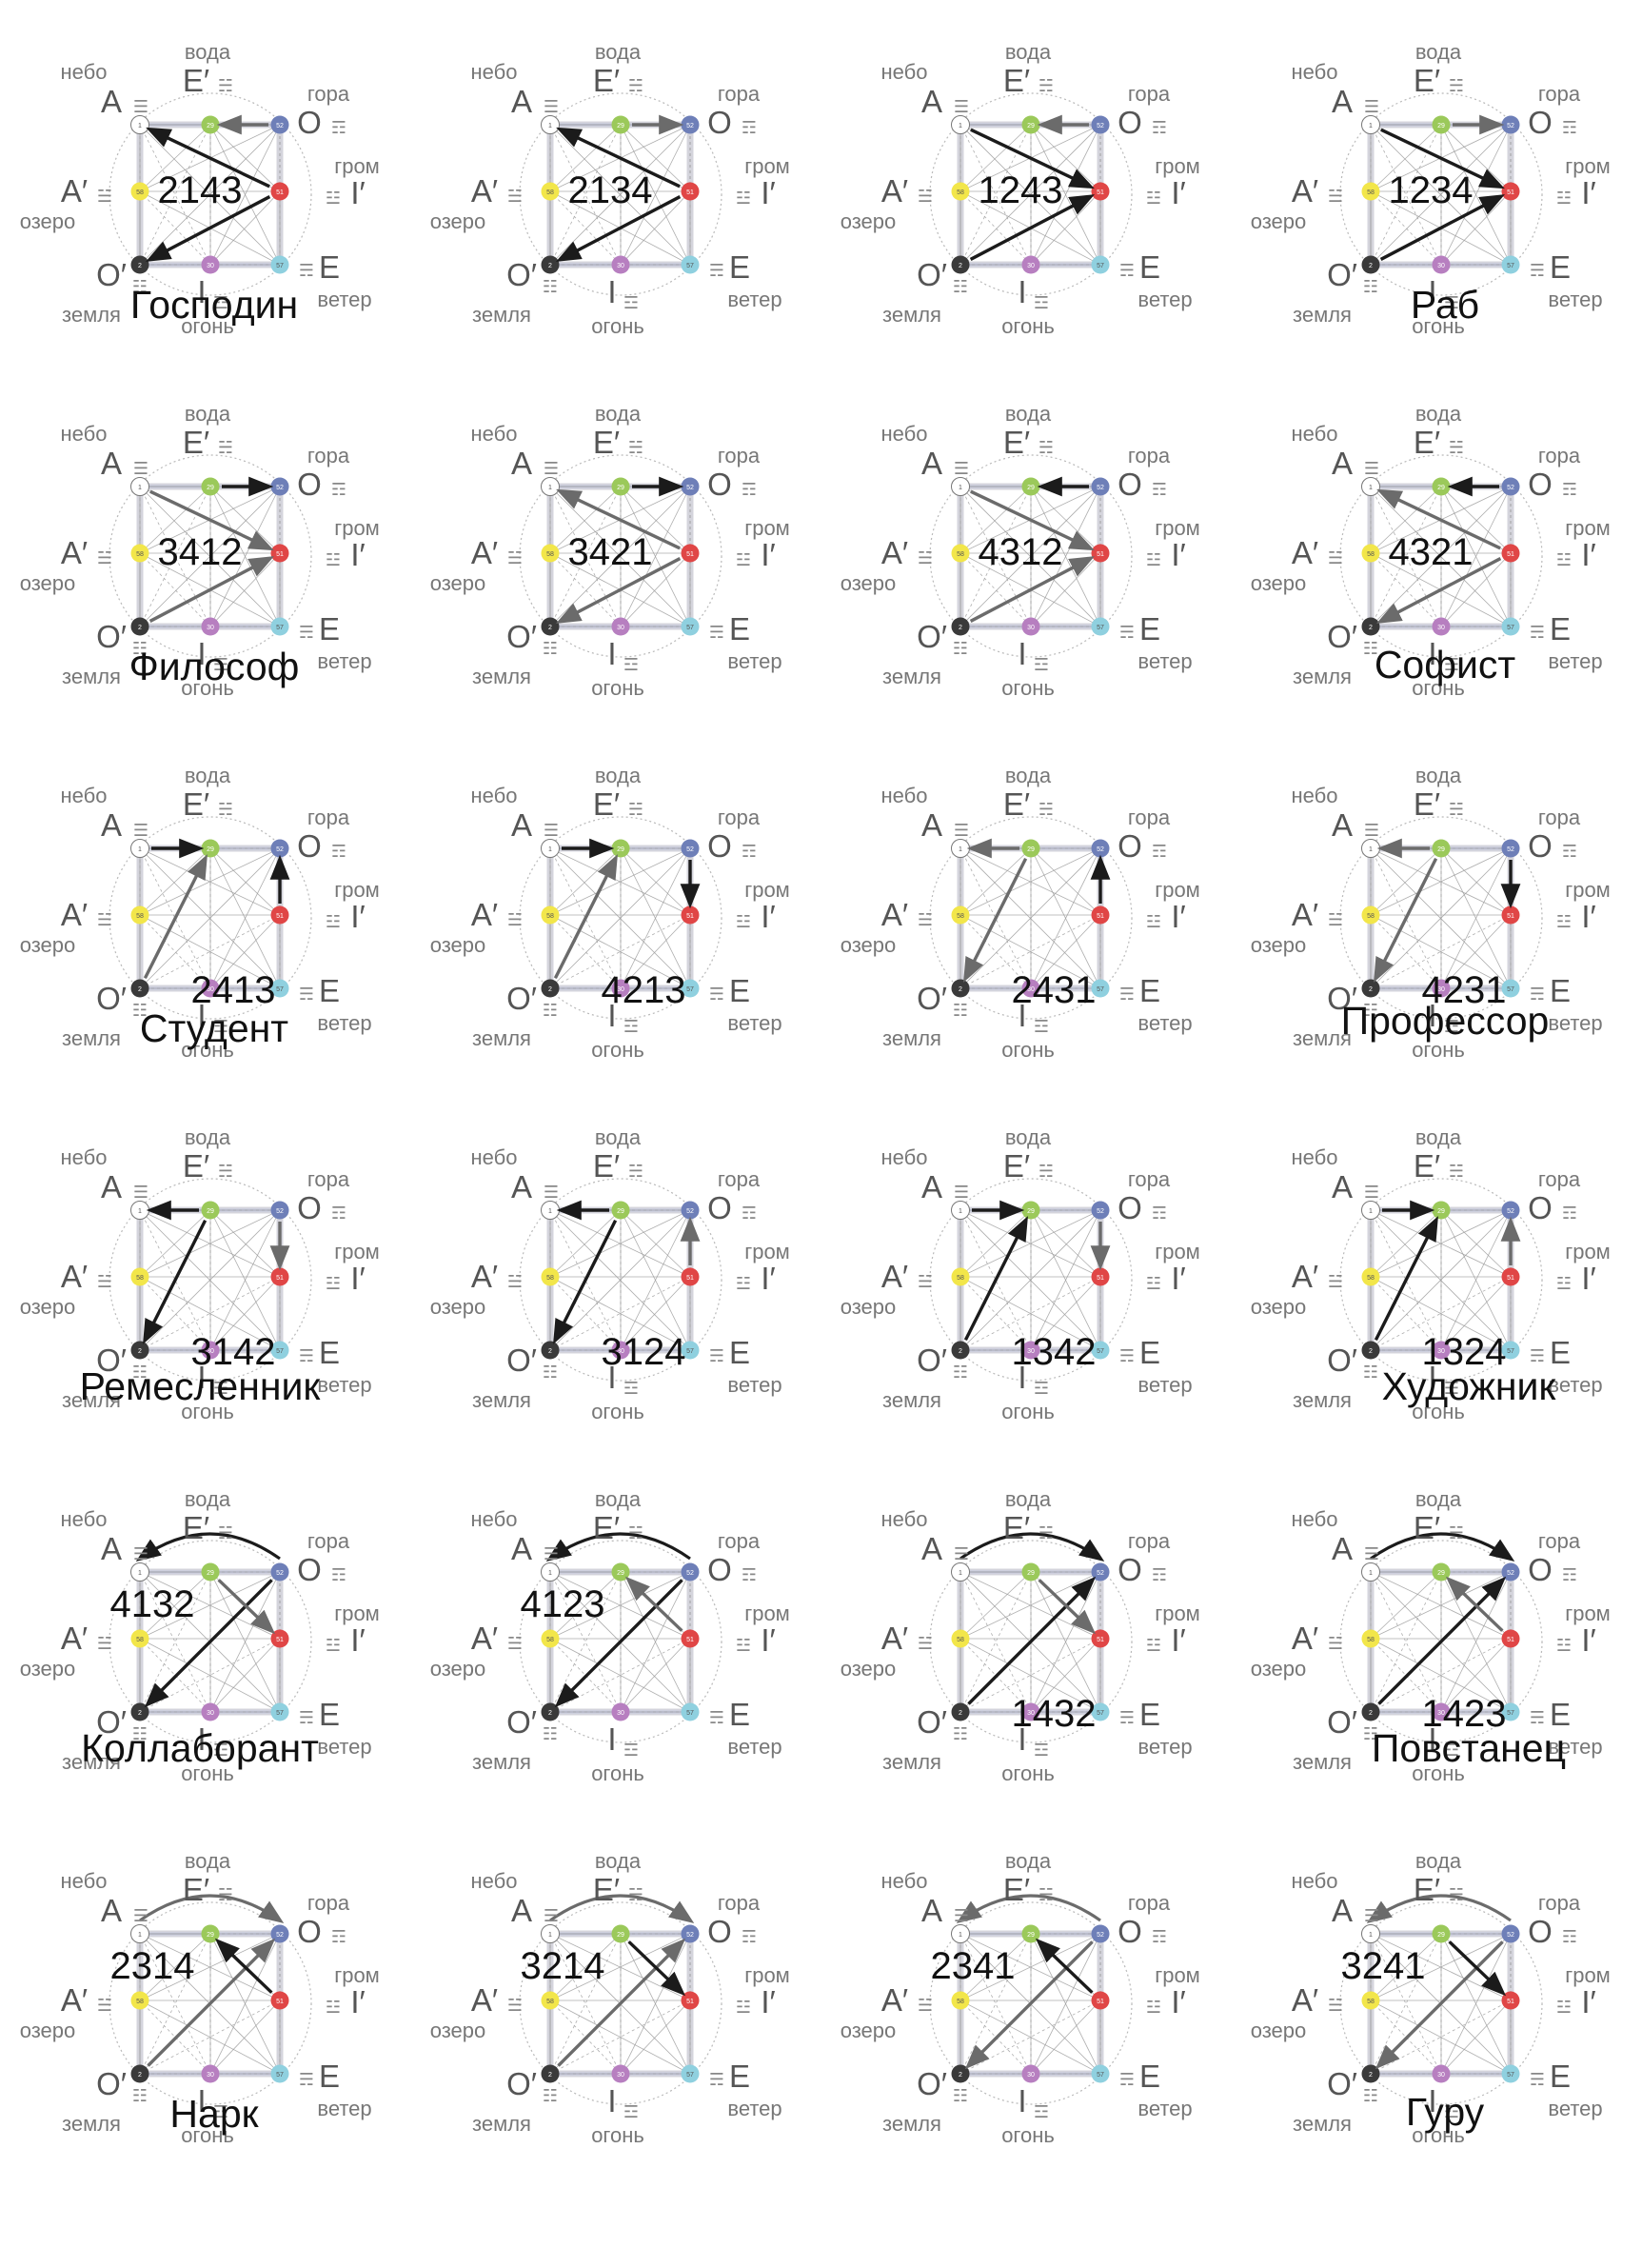 Image resolution: width=1642 pixels, height=2268 pixels. Describe the element at coordinates (656, 1968) in the screenshot. I see `arrow-E_prime-I_prime` at that location.